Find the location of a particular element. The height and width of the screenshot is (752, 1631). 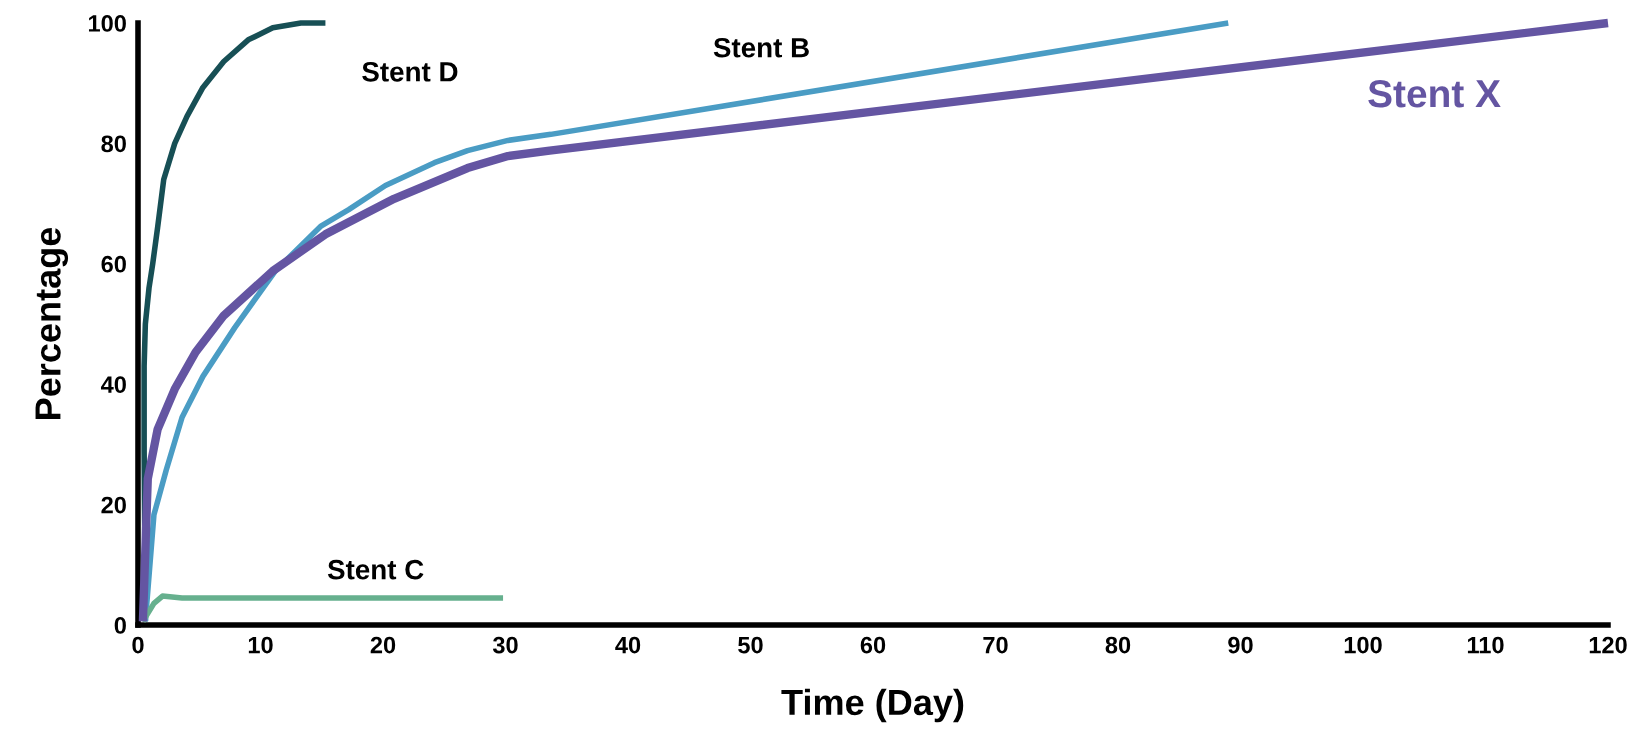

y-tick-label: 60 is located at coordinates (113, 264).